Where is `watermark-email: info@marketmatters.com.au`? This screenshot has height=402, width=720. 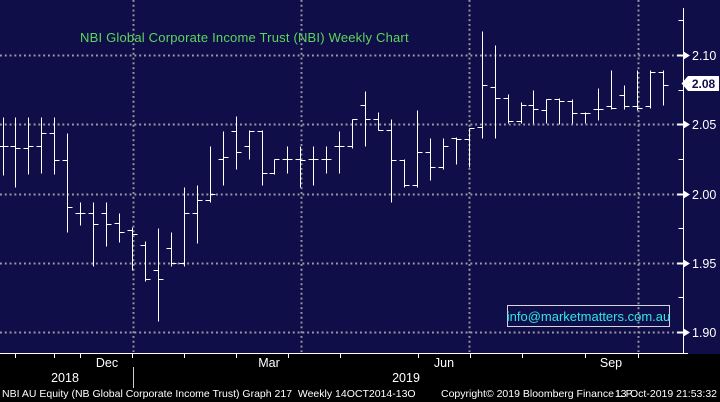 watermark-email: info@marketmatters.com.au is located at coordinates (588, 316).